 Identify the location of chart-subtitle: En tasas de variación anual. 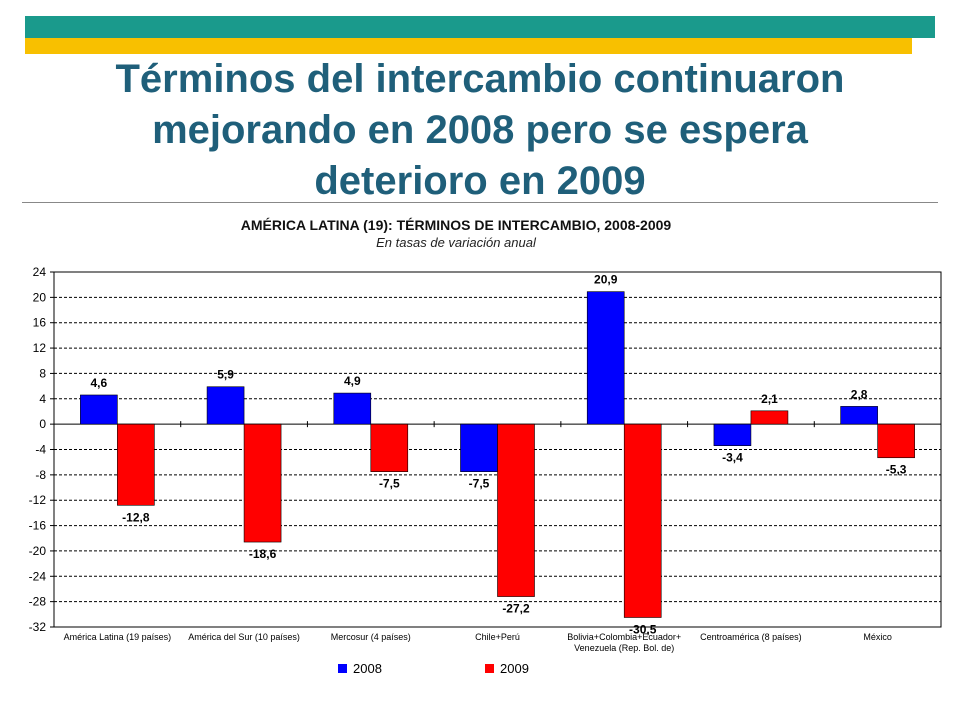
(456, 242).